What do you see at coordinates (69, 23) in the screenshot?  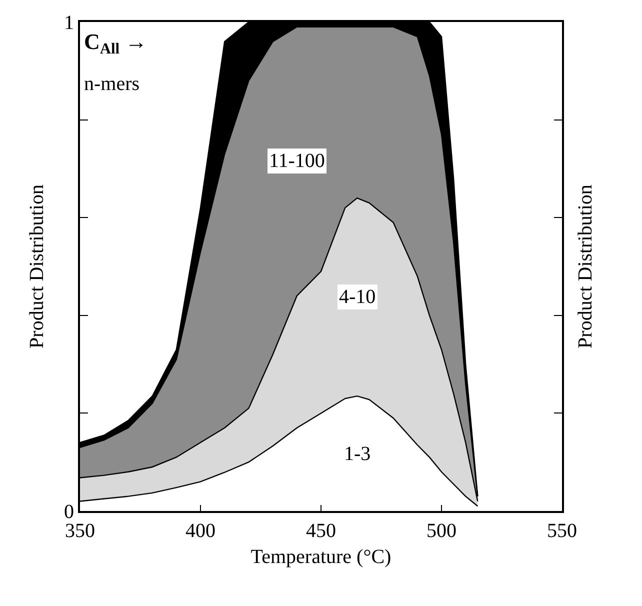 I see `y-tick-label: 1` at bounding box center [69, 23].